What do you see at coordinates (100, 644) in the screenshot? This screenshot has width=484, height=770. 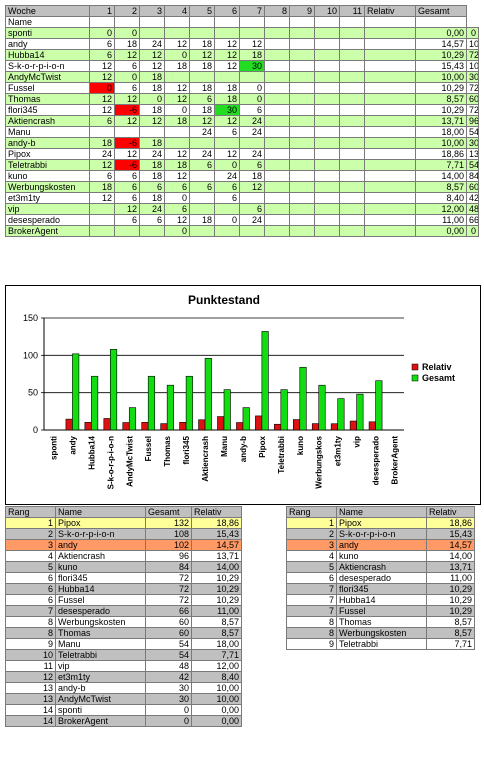 I see `rank-name: Manu` at bounding box center [100, 644].